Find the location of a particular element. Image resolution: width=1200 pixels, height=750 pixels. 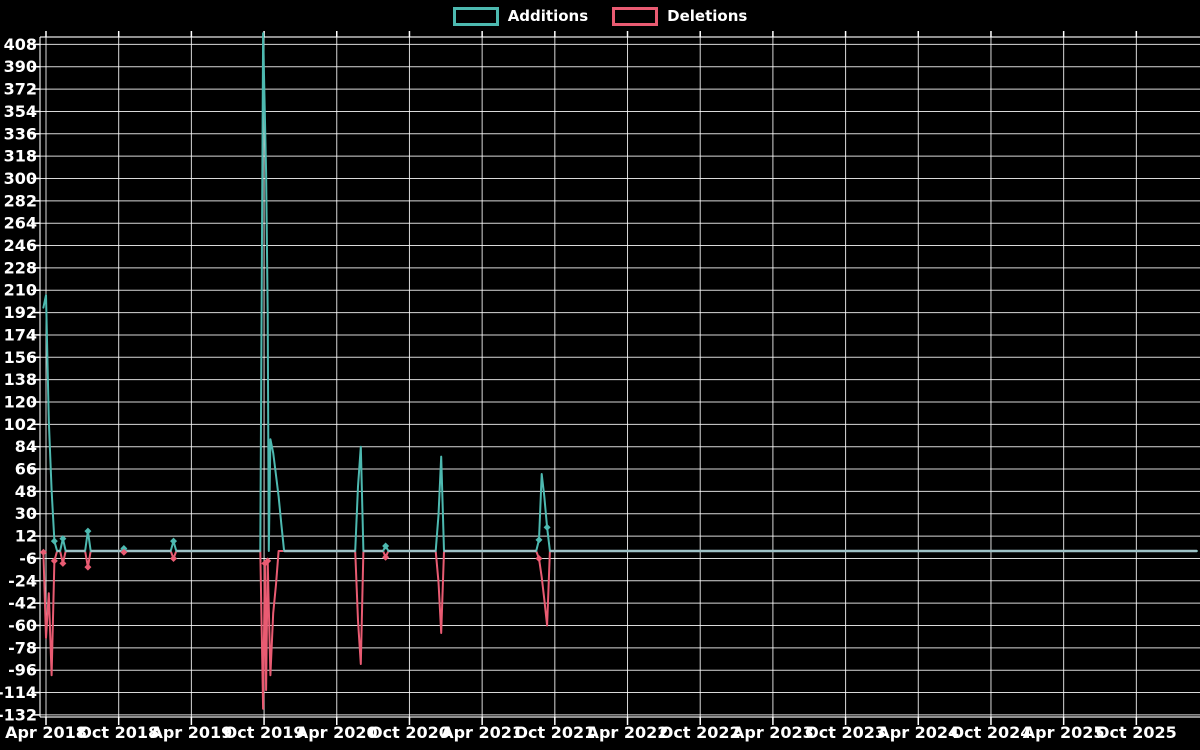

x-axis-label: Apr 2024 is located at coordinates (918, 732).